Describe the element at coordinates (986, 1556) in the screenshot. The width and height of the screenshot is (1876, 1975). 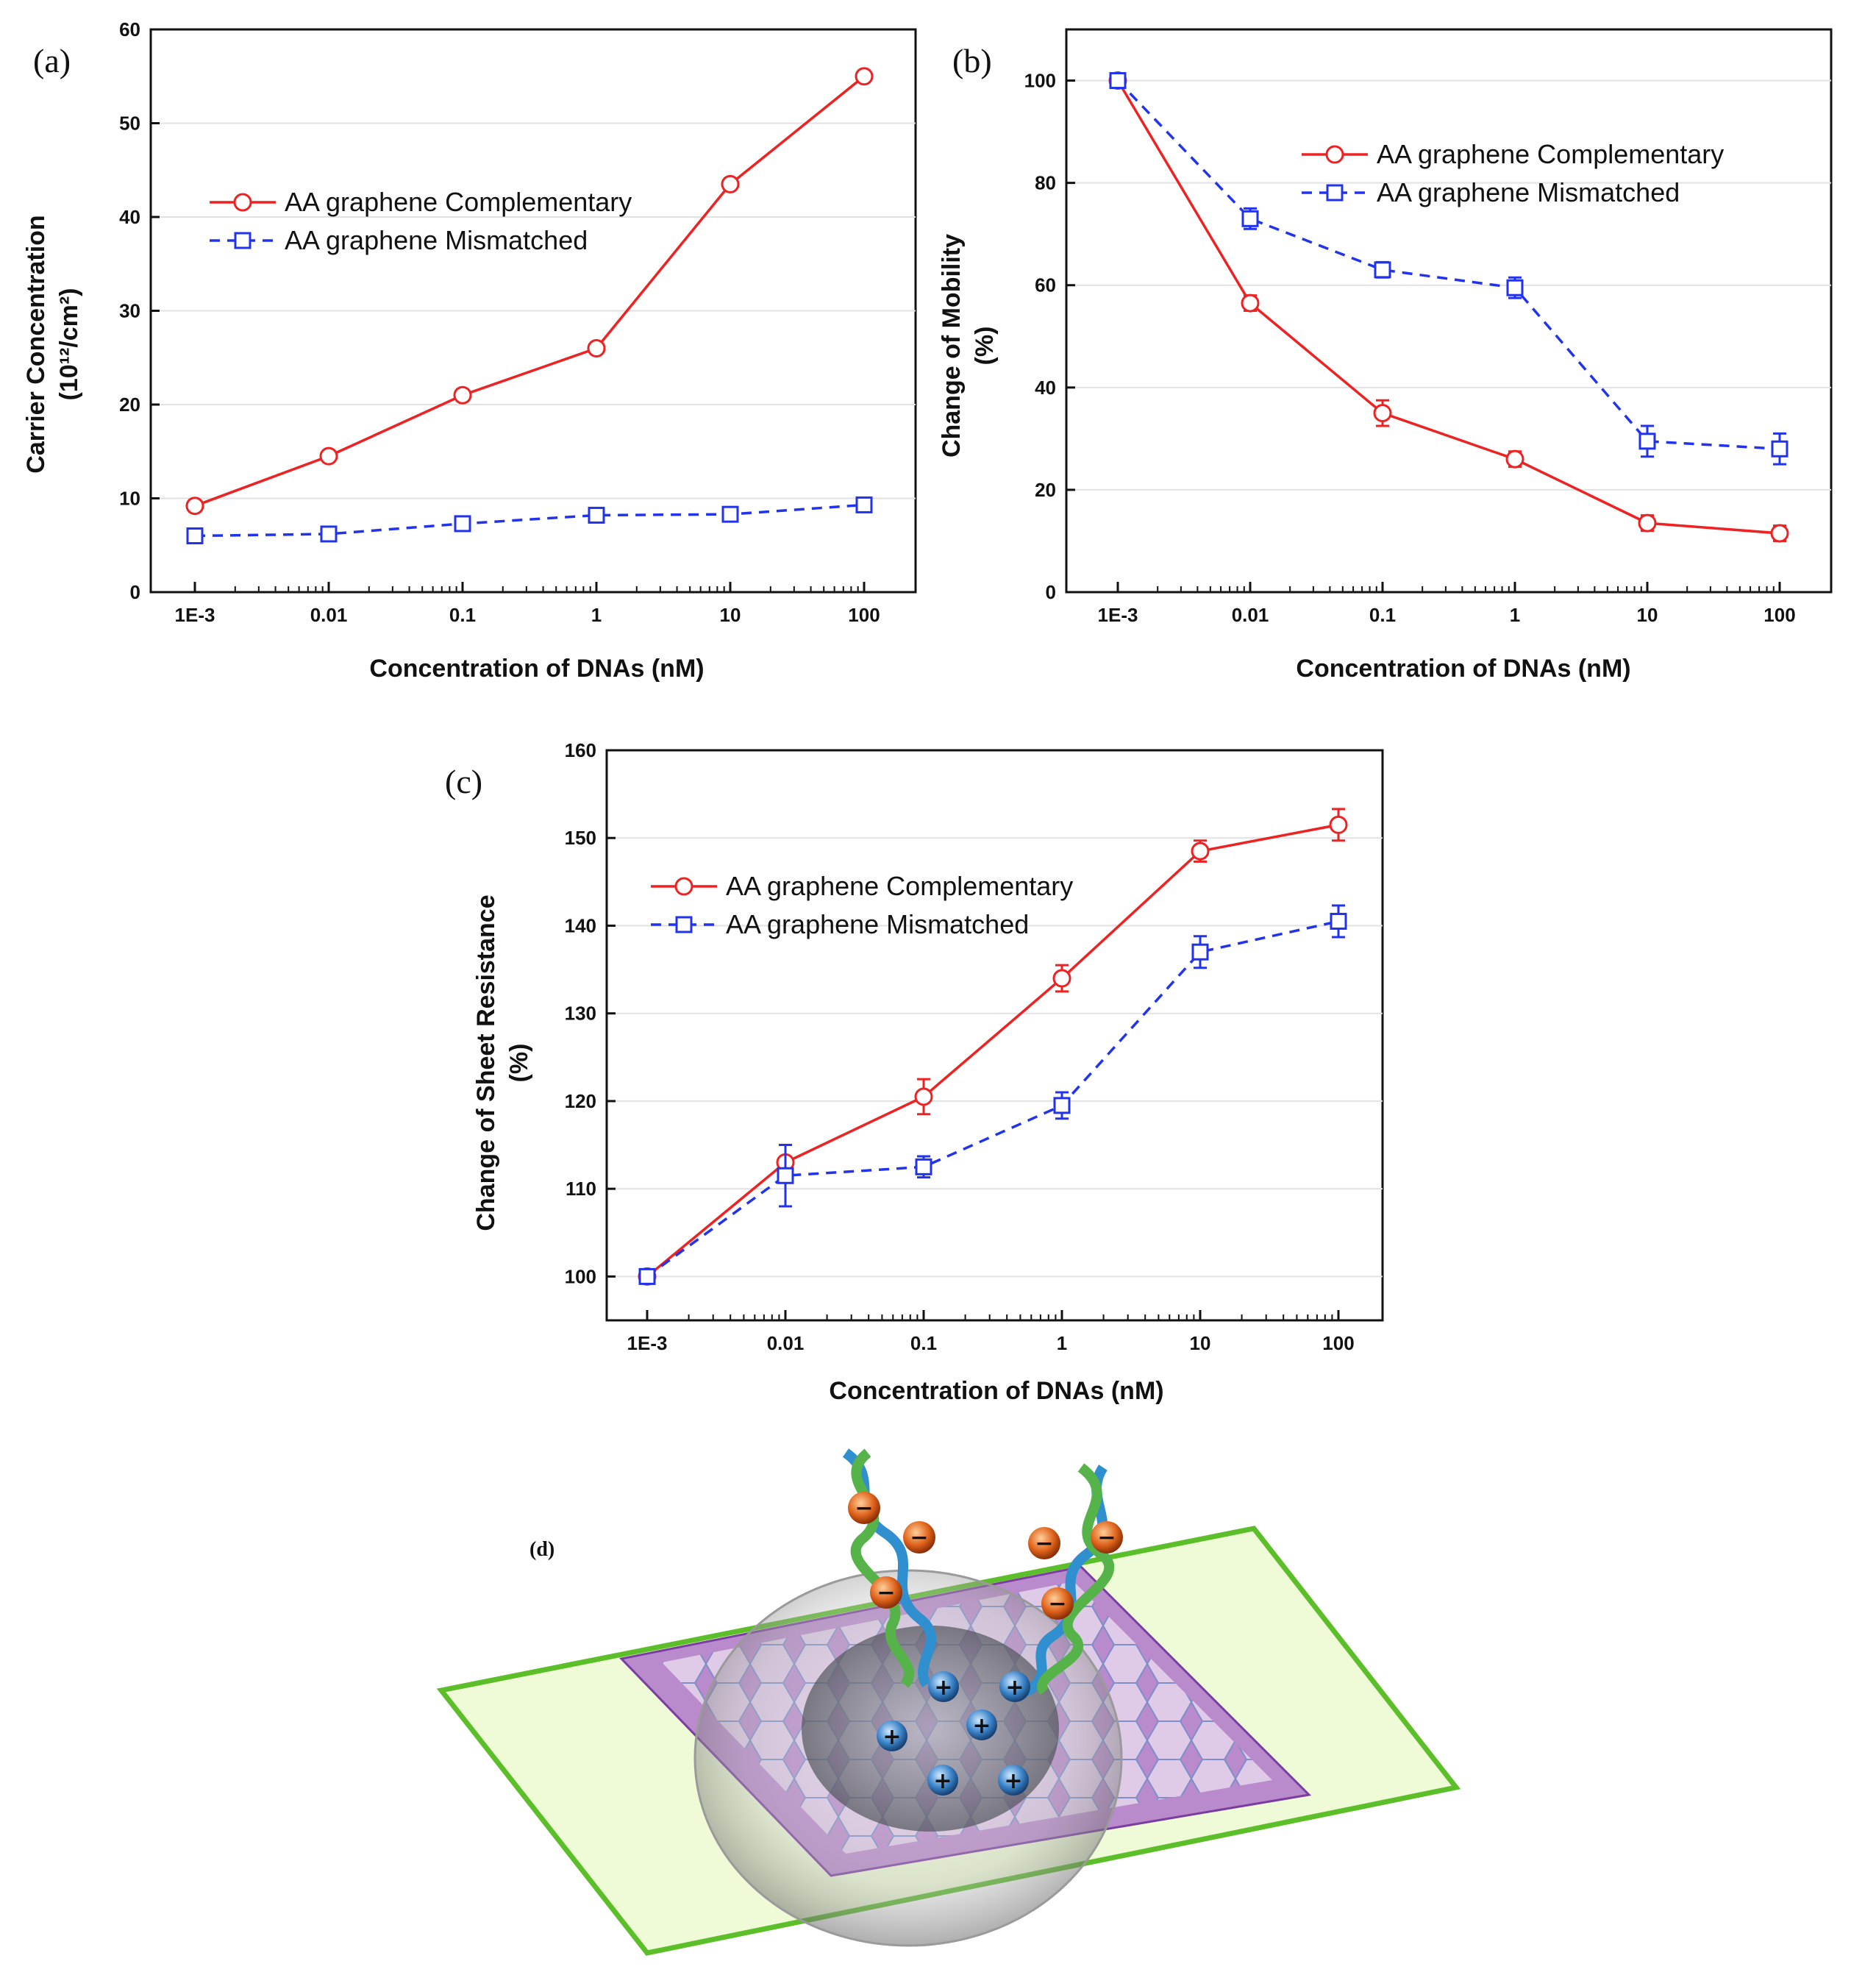
I see `negative-charges: − − − − − −` at that location.